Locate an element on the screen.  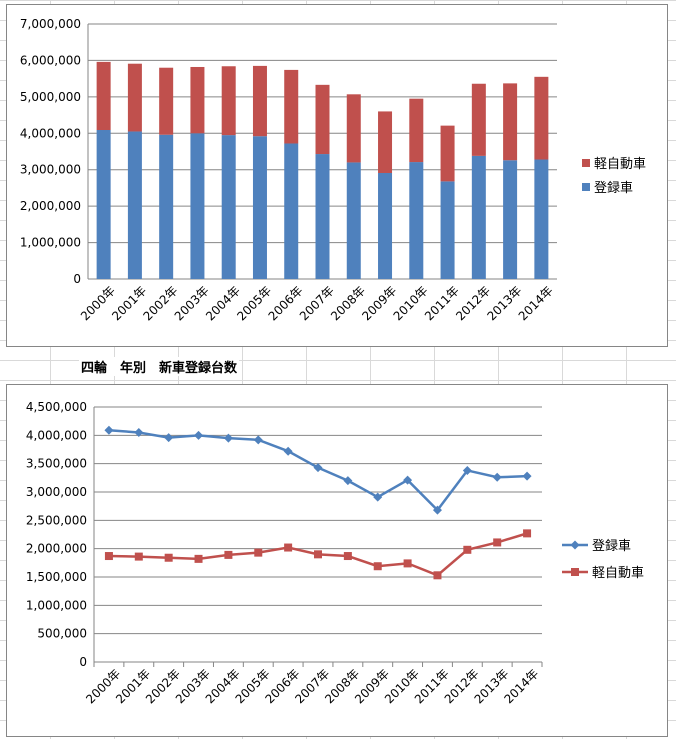
y-tick-label: 6,000,000 is located at coordinates (50, 60).